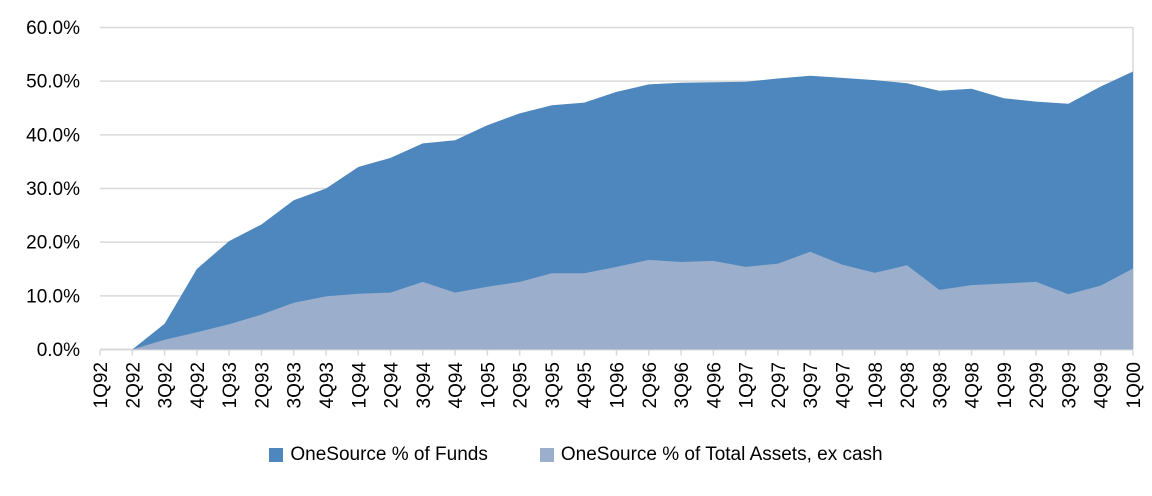 The height and width of the screenshot is (496, 1152). I want to click on y-axis-label: 10.0%, so click(53, 296).